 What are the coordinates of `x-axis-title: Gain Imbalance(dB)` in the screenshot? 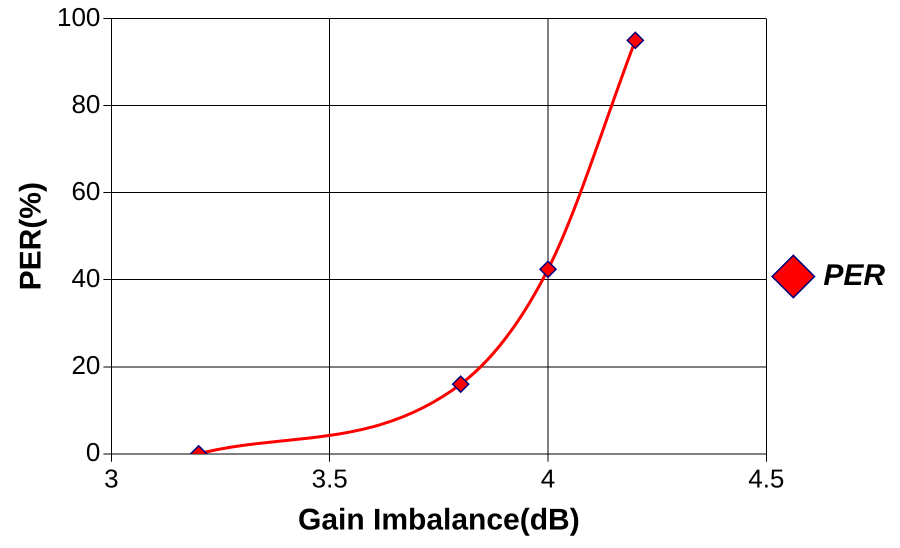 It's located at (439, 519).